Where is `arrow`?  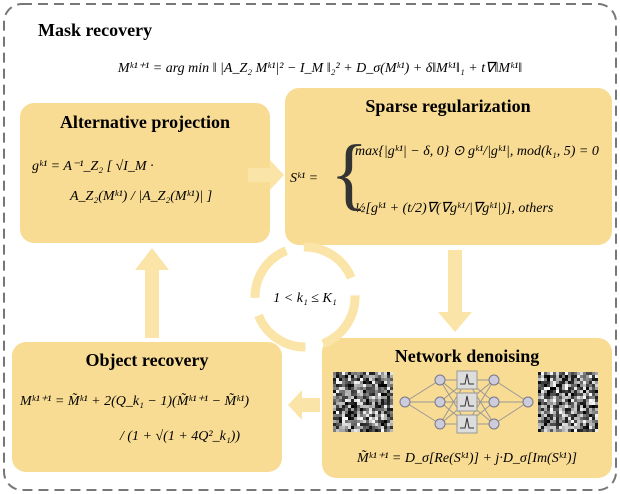 arrow is located at coordinates (455, 291).